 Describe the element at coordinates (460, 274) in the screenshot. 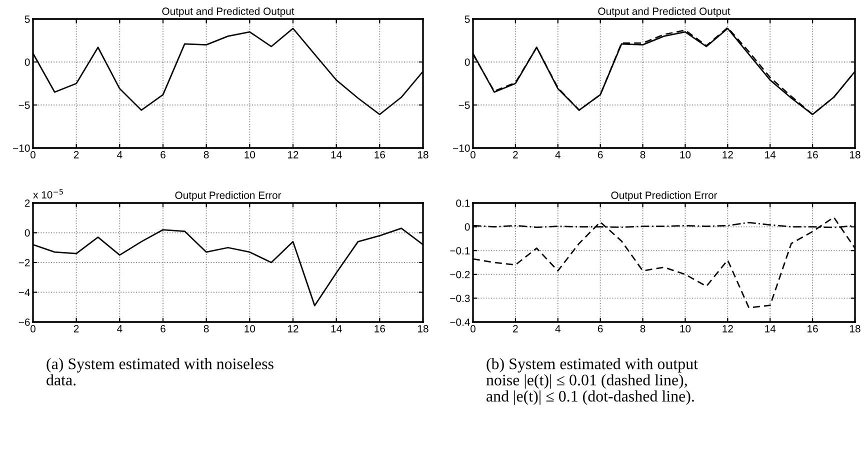

I see `y-tick-label: −0.2` at that location.